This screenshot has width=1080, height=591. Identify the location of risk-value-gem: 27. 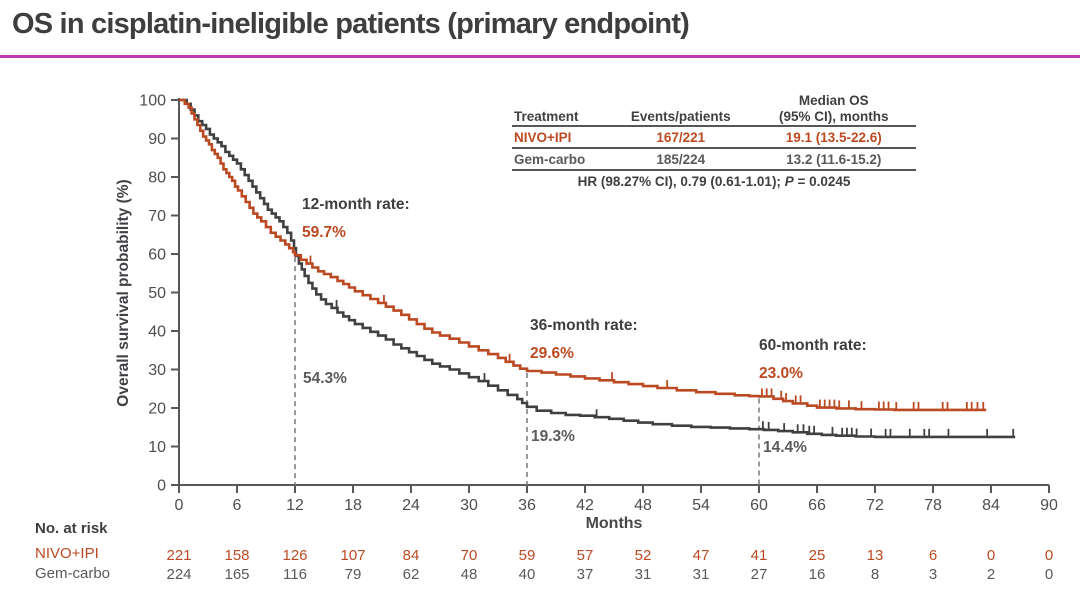
(759, 574).